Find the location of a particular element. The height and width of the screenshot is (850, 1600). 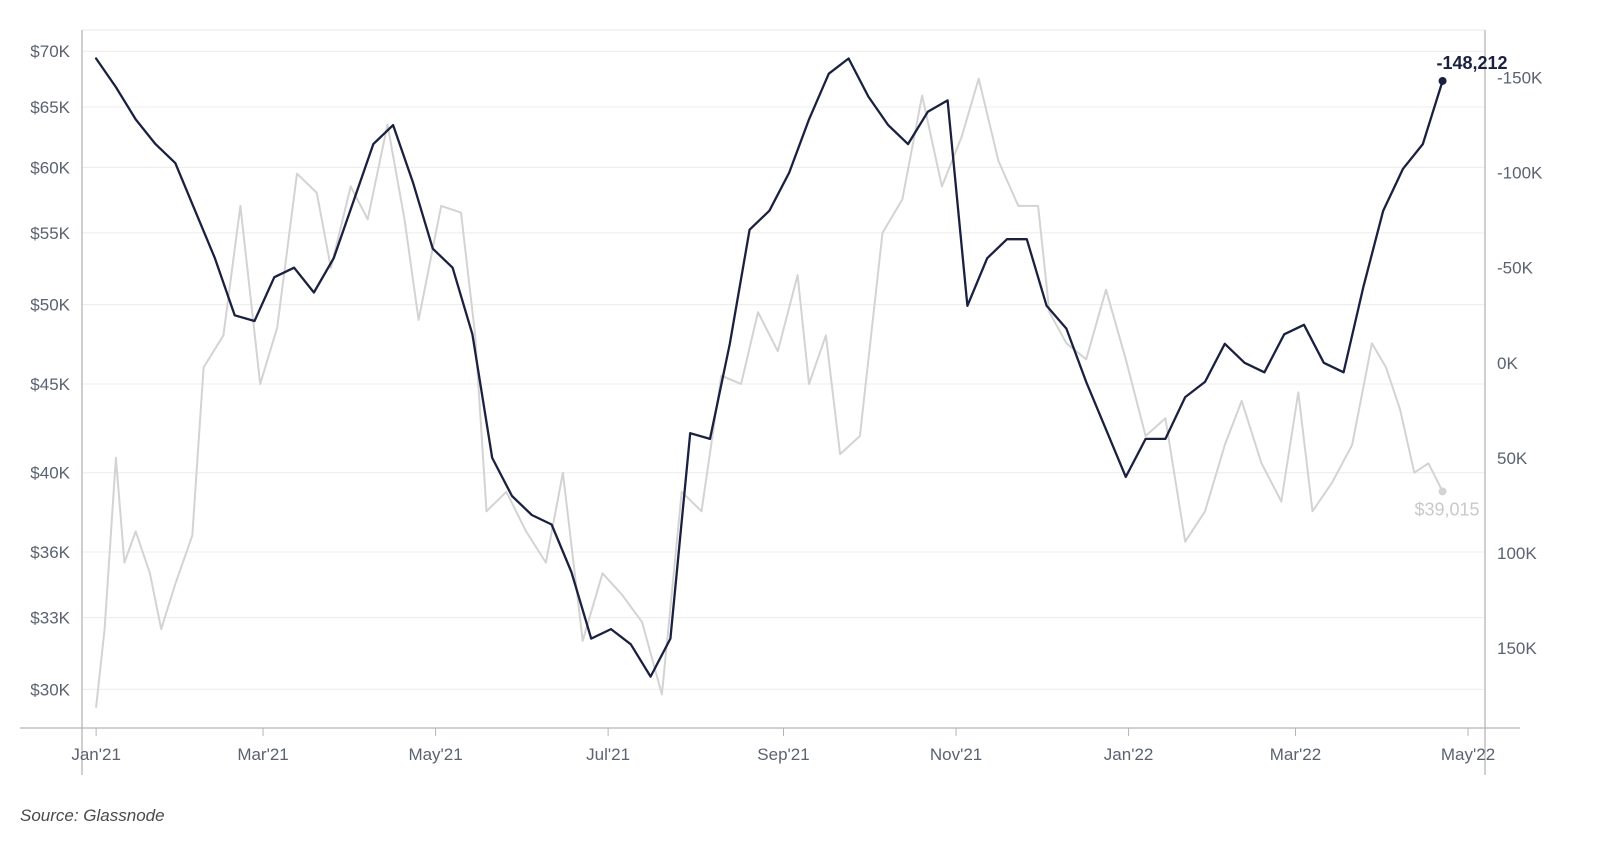

right-tick-label: 100K is located at coordinates (1517, 553).